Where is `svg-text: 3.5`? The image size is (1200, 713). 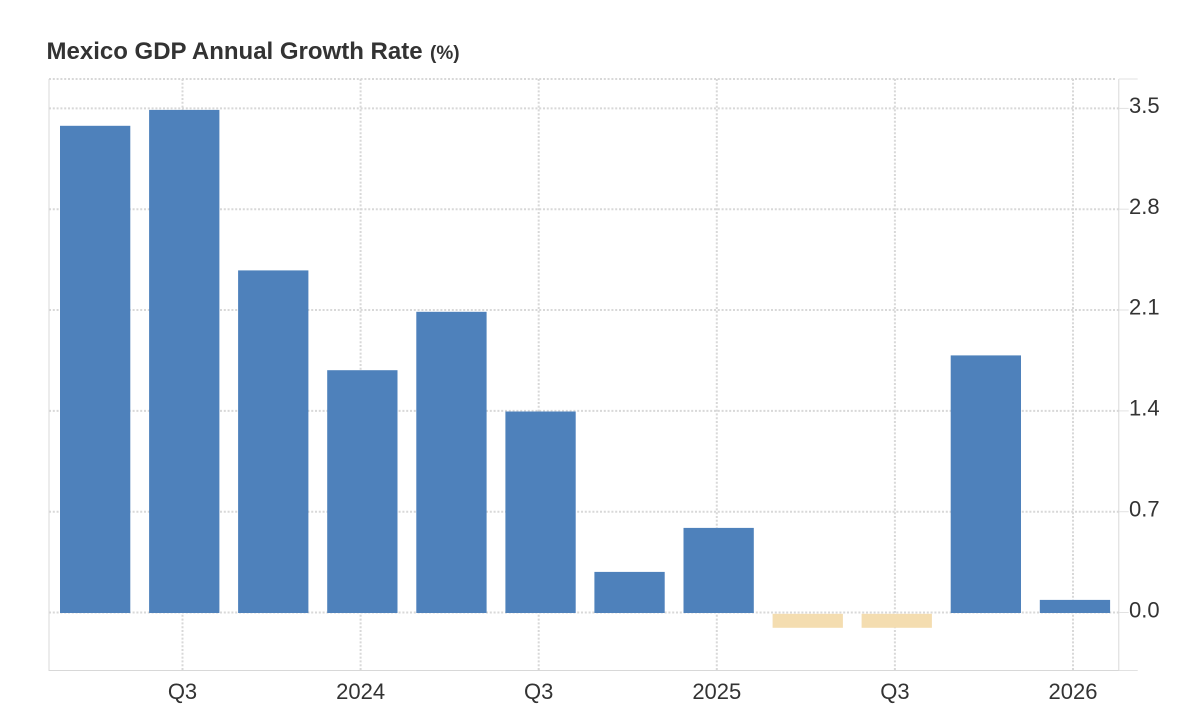 svg-text: 3.5 is located at coordinates (1144, 105).